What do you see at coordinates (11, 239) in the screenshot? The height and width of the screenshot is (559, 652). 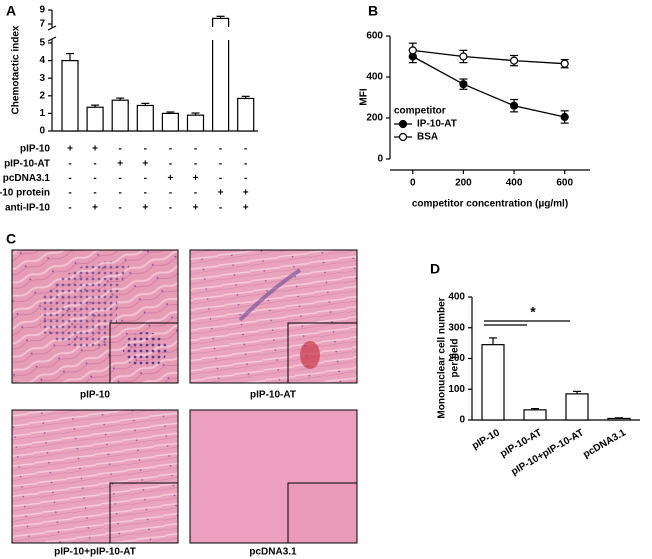 I see `panel-label: C` at bounding box center [11, 239].